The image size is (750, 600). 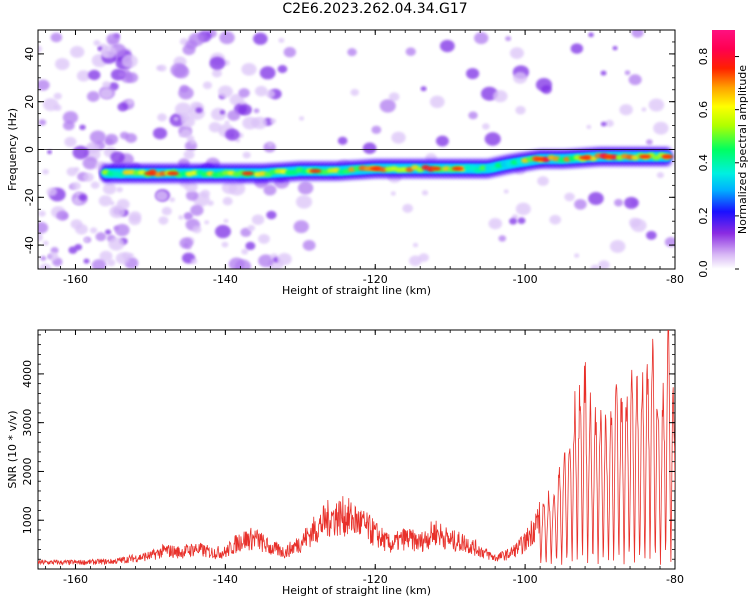 I want to click on colorbar-tick-label: 0.2, so click(x=703, y=216).